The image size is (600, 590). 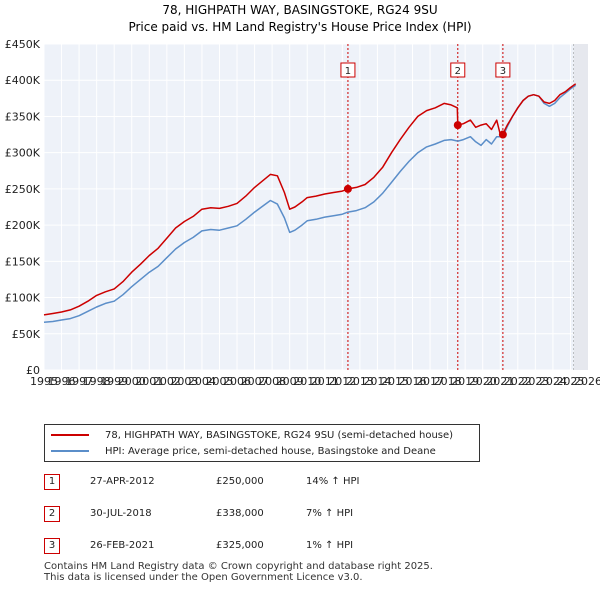 I want to click on transaction-price: £325,000, so click(x=240, y=545).